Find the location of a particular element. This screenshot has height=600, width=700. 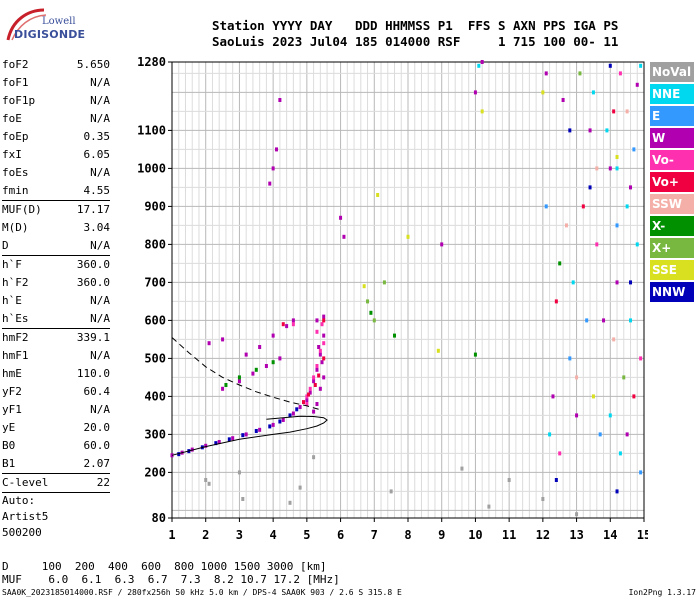

param-row: hmE 110.0 is located at coordinates (56, 374).